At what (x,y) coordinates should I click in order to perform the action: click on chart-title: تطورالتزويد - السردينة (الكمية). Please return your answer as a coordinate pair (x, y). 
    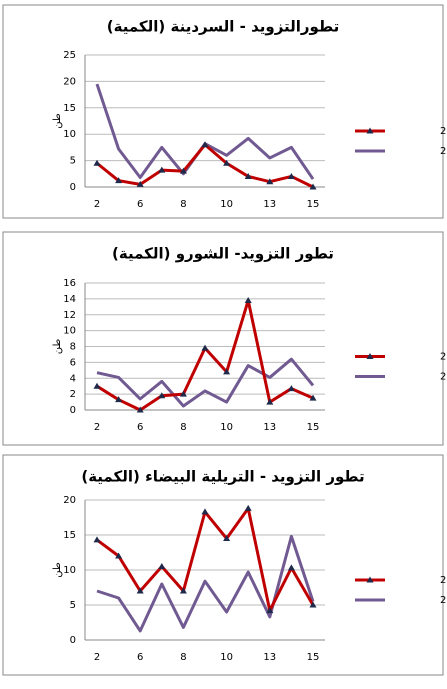
    Looking at the image, I should click on (223, 27).